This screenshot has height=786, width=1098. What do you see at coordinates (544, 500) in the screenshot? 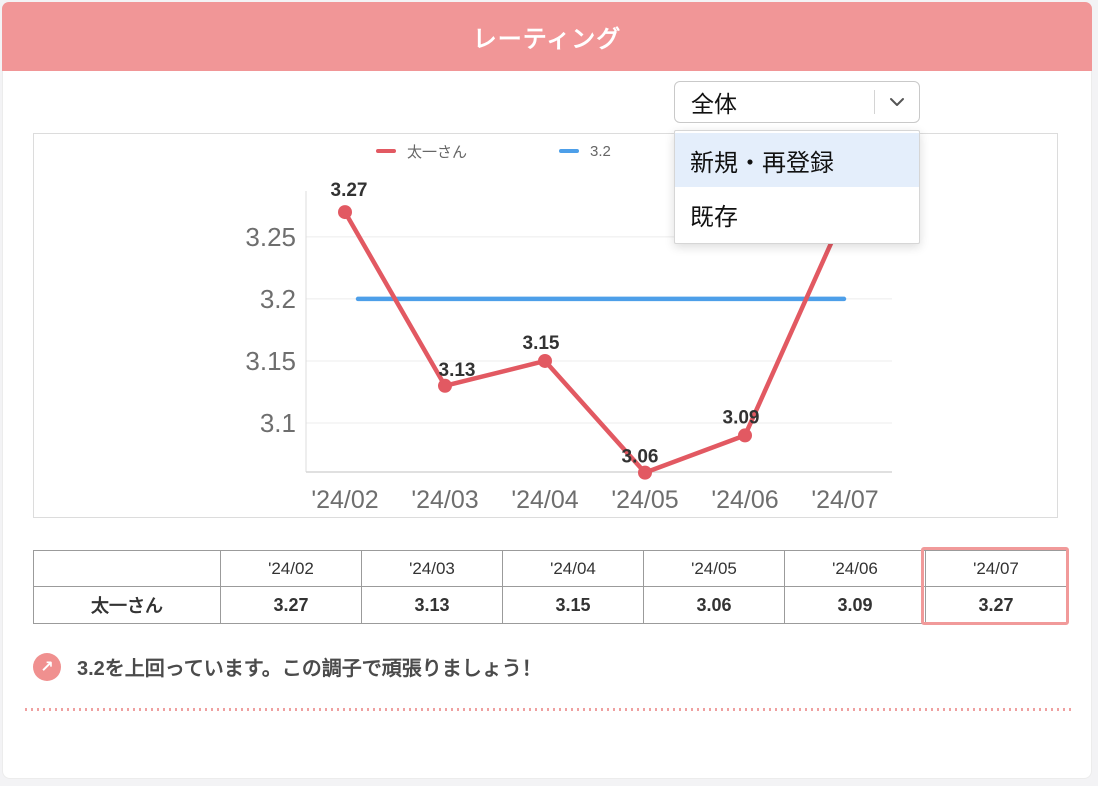
I see `svg-text: '24/04` at bounding box center [544, 500].